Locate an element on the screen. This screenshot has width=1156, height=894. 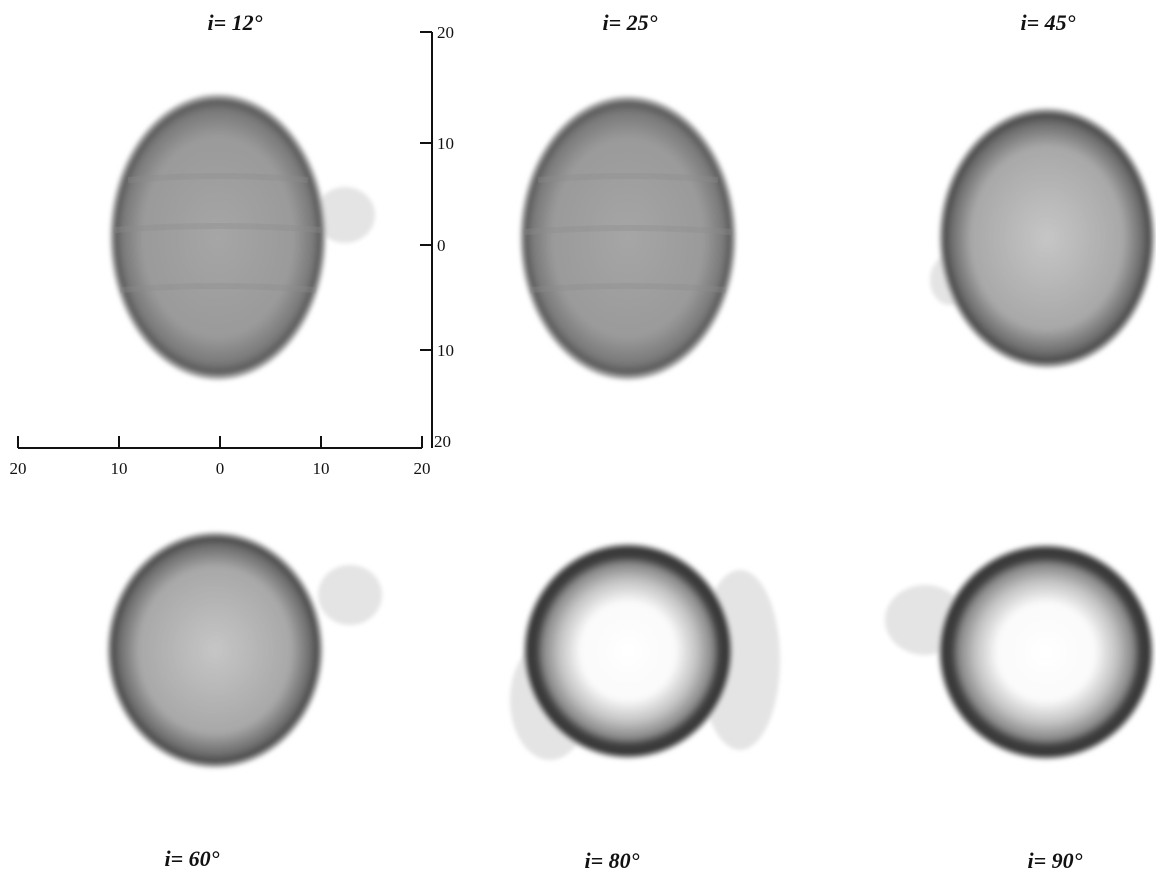
y-tick-label: 0 is located at coordinates (441, 245).